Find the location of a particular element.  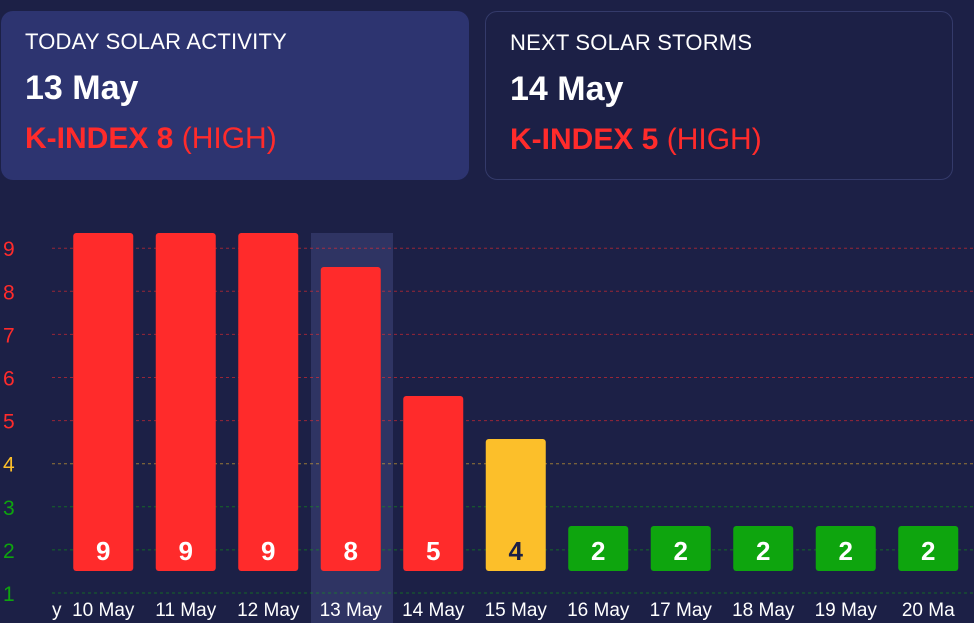

x-tick-label: 15 May is located at coordinates (516, 610).